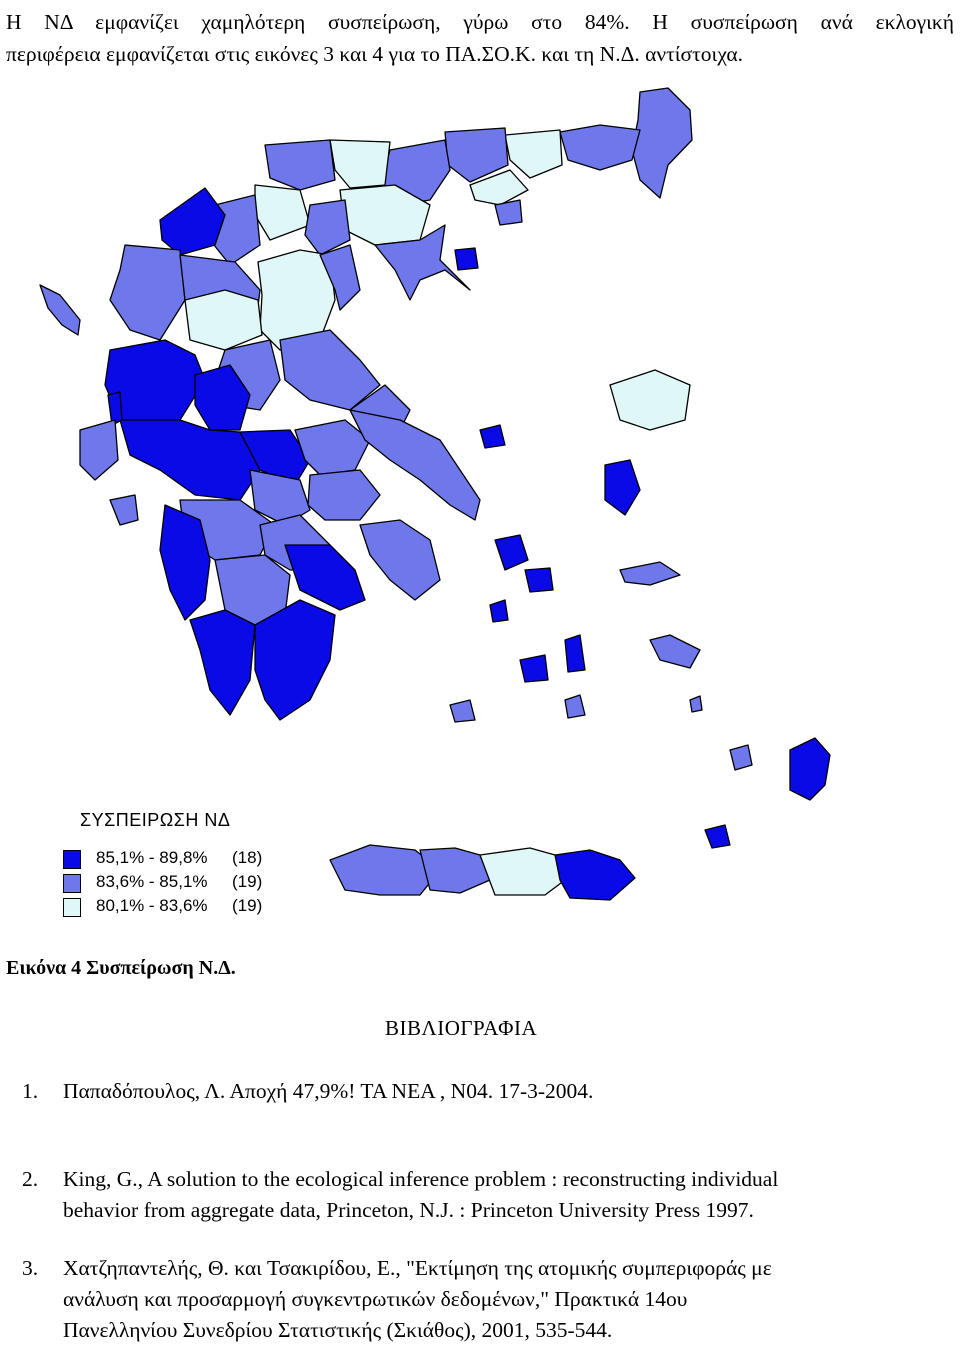  Describe the element at coordinates (147, 292) in the screenshot. I see `region-thesprotia` at that location.